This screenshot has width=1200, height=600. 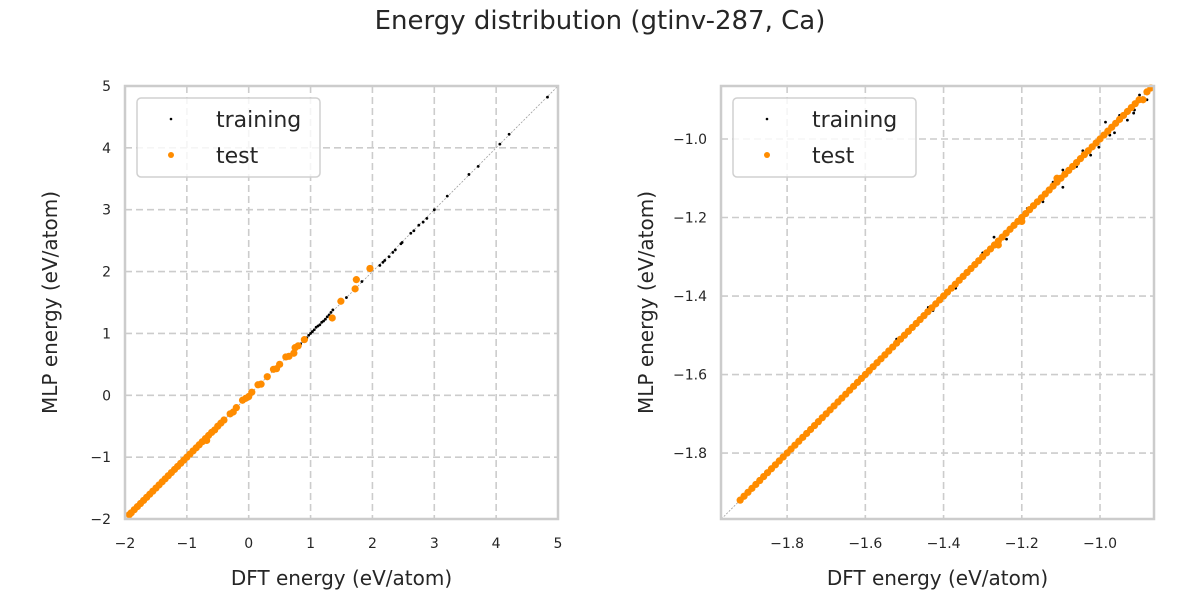 I want to click on y-tick-label: −2, so click(x=100, y=520).